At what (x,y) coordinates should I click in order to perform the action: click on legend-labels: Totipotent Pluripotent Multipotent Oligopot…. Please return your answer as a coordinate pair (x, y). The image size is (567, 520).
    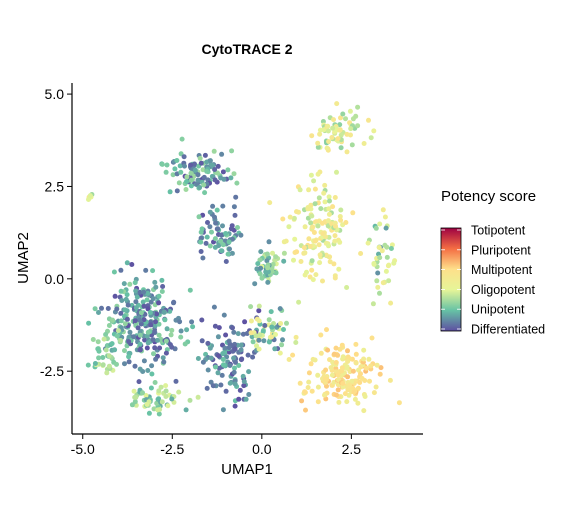
    Looking at the image, I should click on (493, 280).